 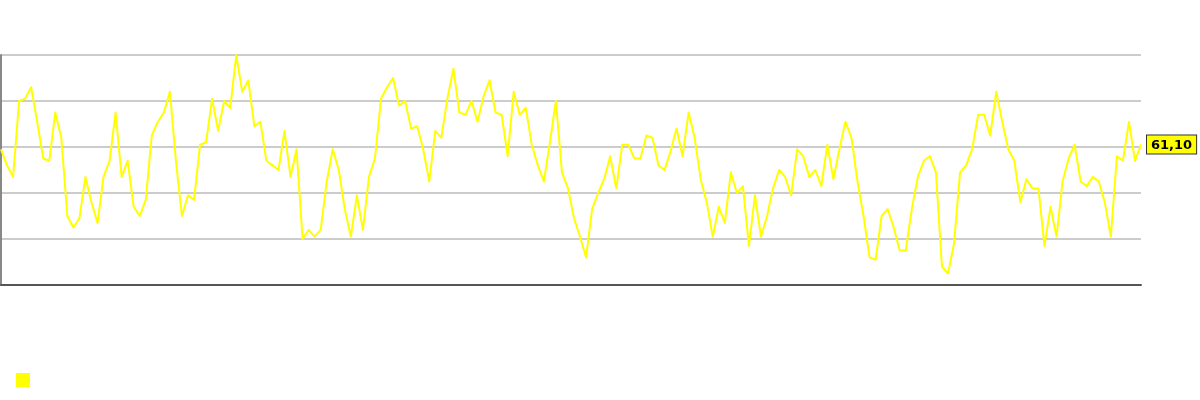 What do you see at coordinates (1172, 144) in the screenshot?
I see `data-label: 61,10` at bounding box center [1172, 144].